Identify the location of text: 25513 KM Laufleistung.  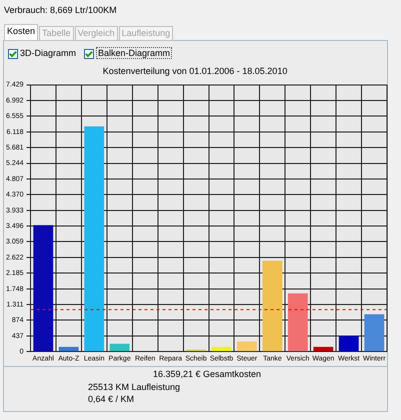
(134, 387).